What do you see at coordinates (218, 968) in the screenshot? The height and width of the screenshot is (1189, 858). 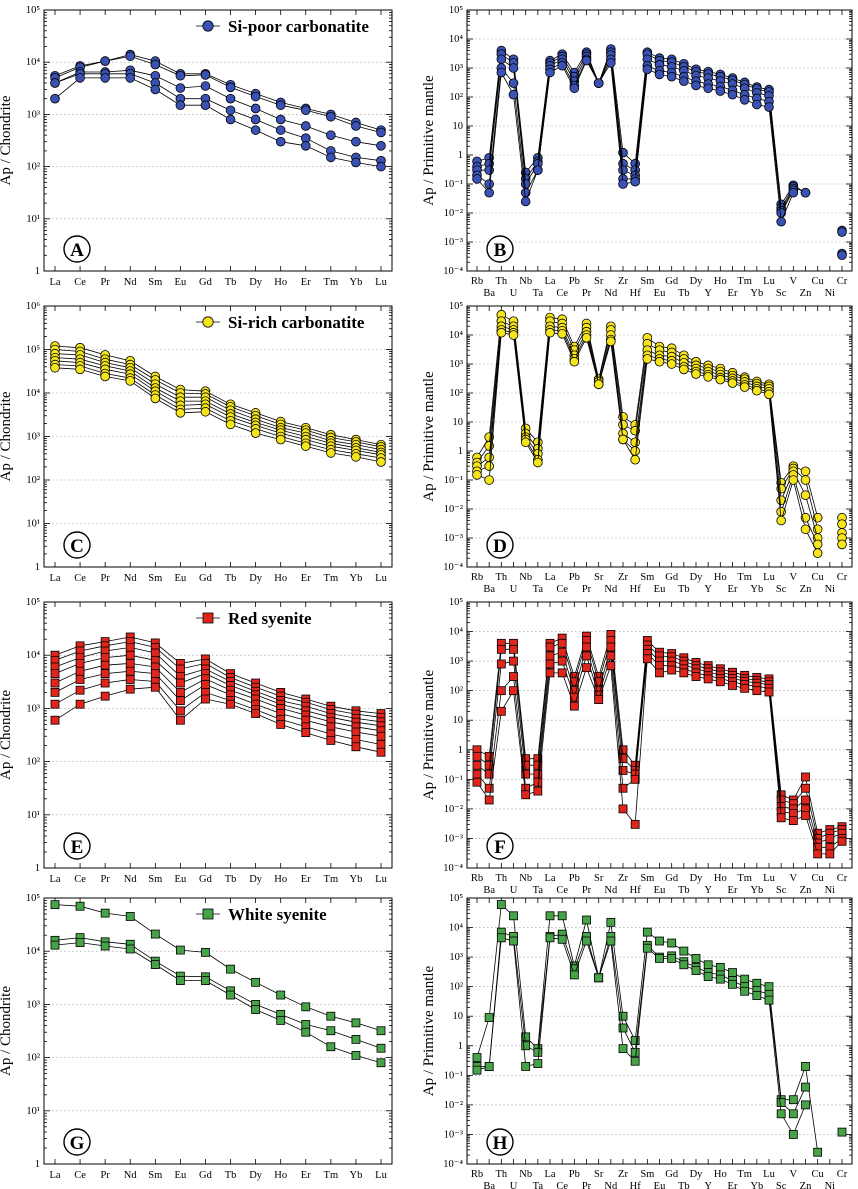 I see `series-line` at bounding box center [218, 968].